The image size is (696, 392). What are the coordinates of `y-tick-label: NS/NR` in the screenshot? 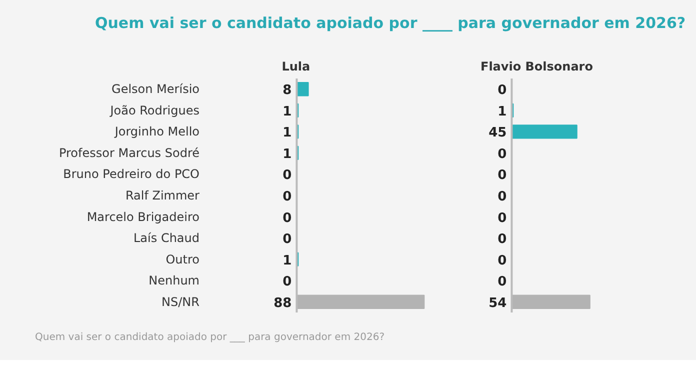 It's located at (181, 301).